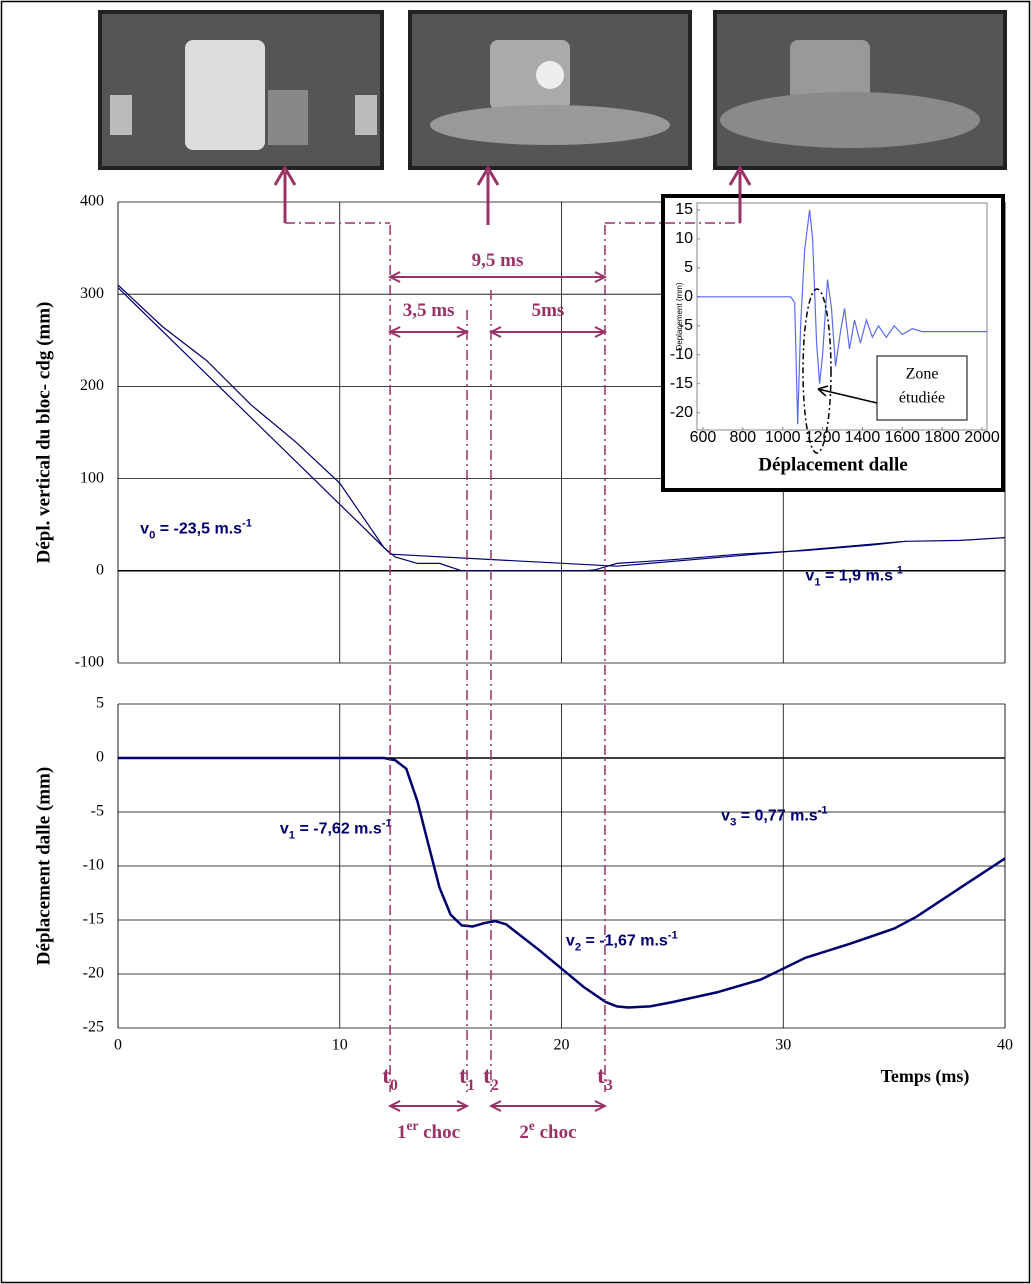 This screenshot has height=1284, width=1031. I want to click on text-part: = -23,5 m.s, so click(198, 529).